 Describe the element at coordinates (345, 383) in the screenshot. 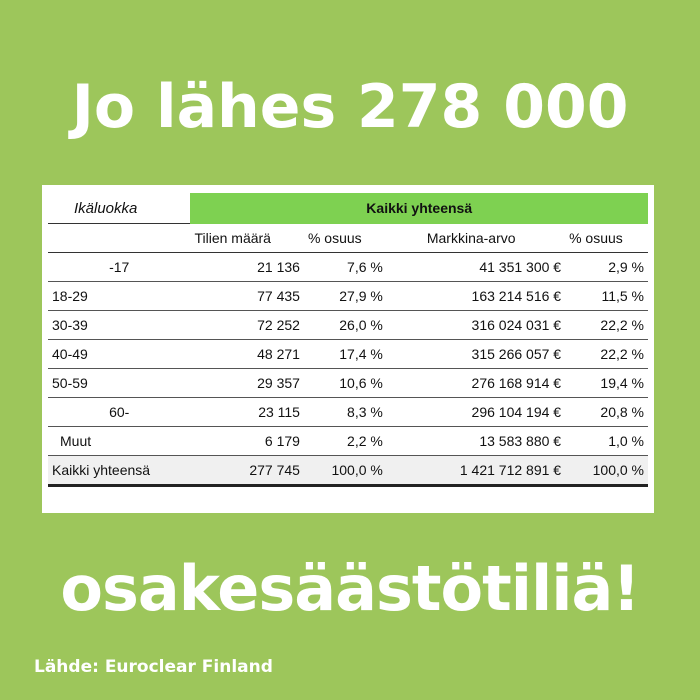

I see `account-share-cell: 10,6 %` at that location.